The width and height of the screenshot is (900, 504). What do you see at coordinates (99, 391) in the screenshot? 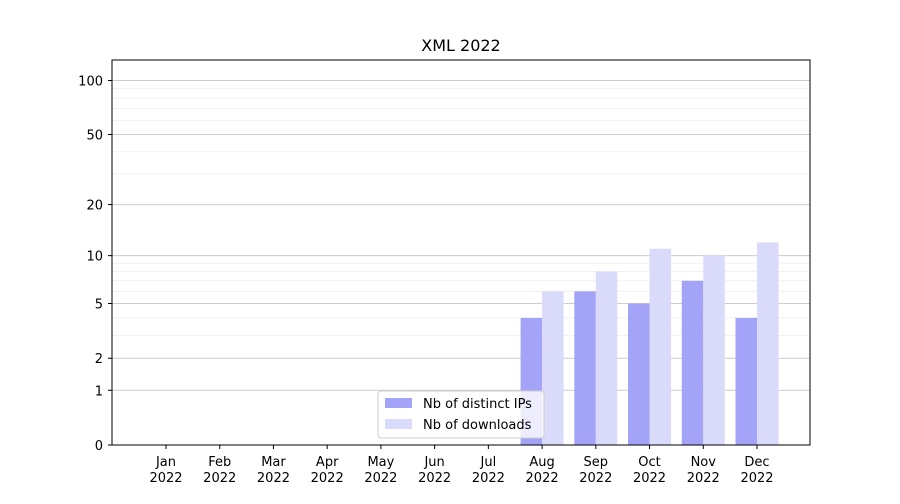
I see `y-tick-label: 1` at bounding box center [99, 391].